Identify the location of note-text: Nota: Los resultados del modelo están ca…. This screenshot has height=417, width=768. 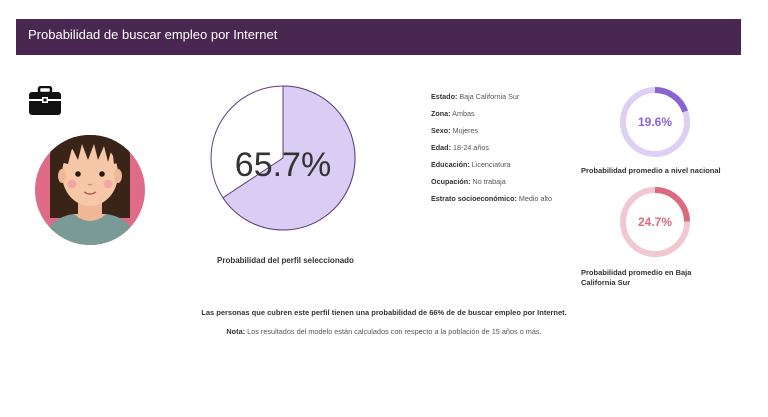
(384, 331).